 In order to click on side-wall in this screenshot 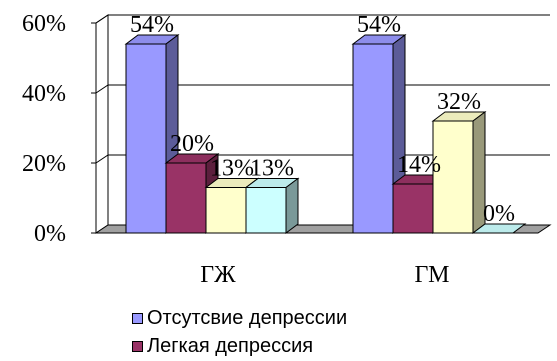, I will do `click(102, 124)`.